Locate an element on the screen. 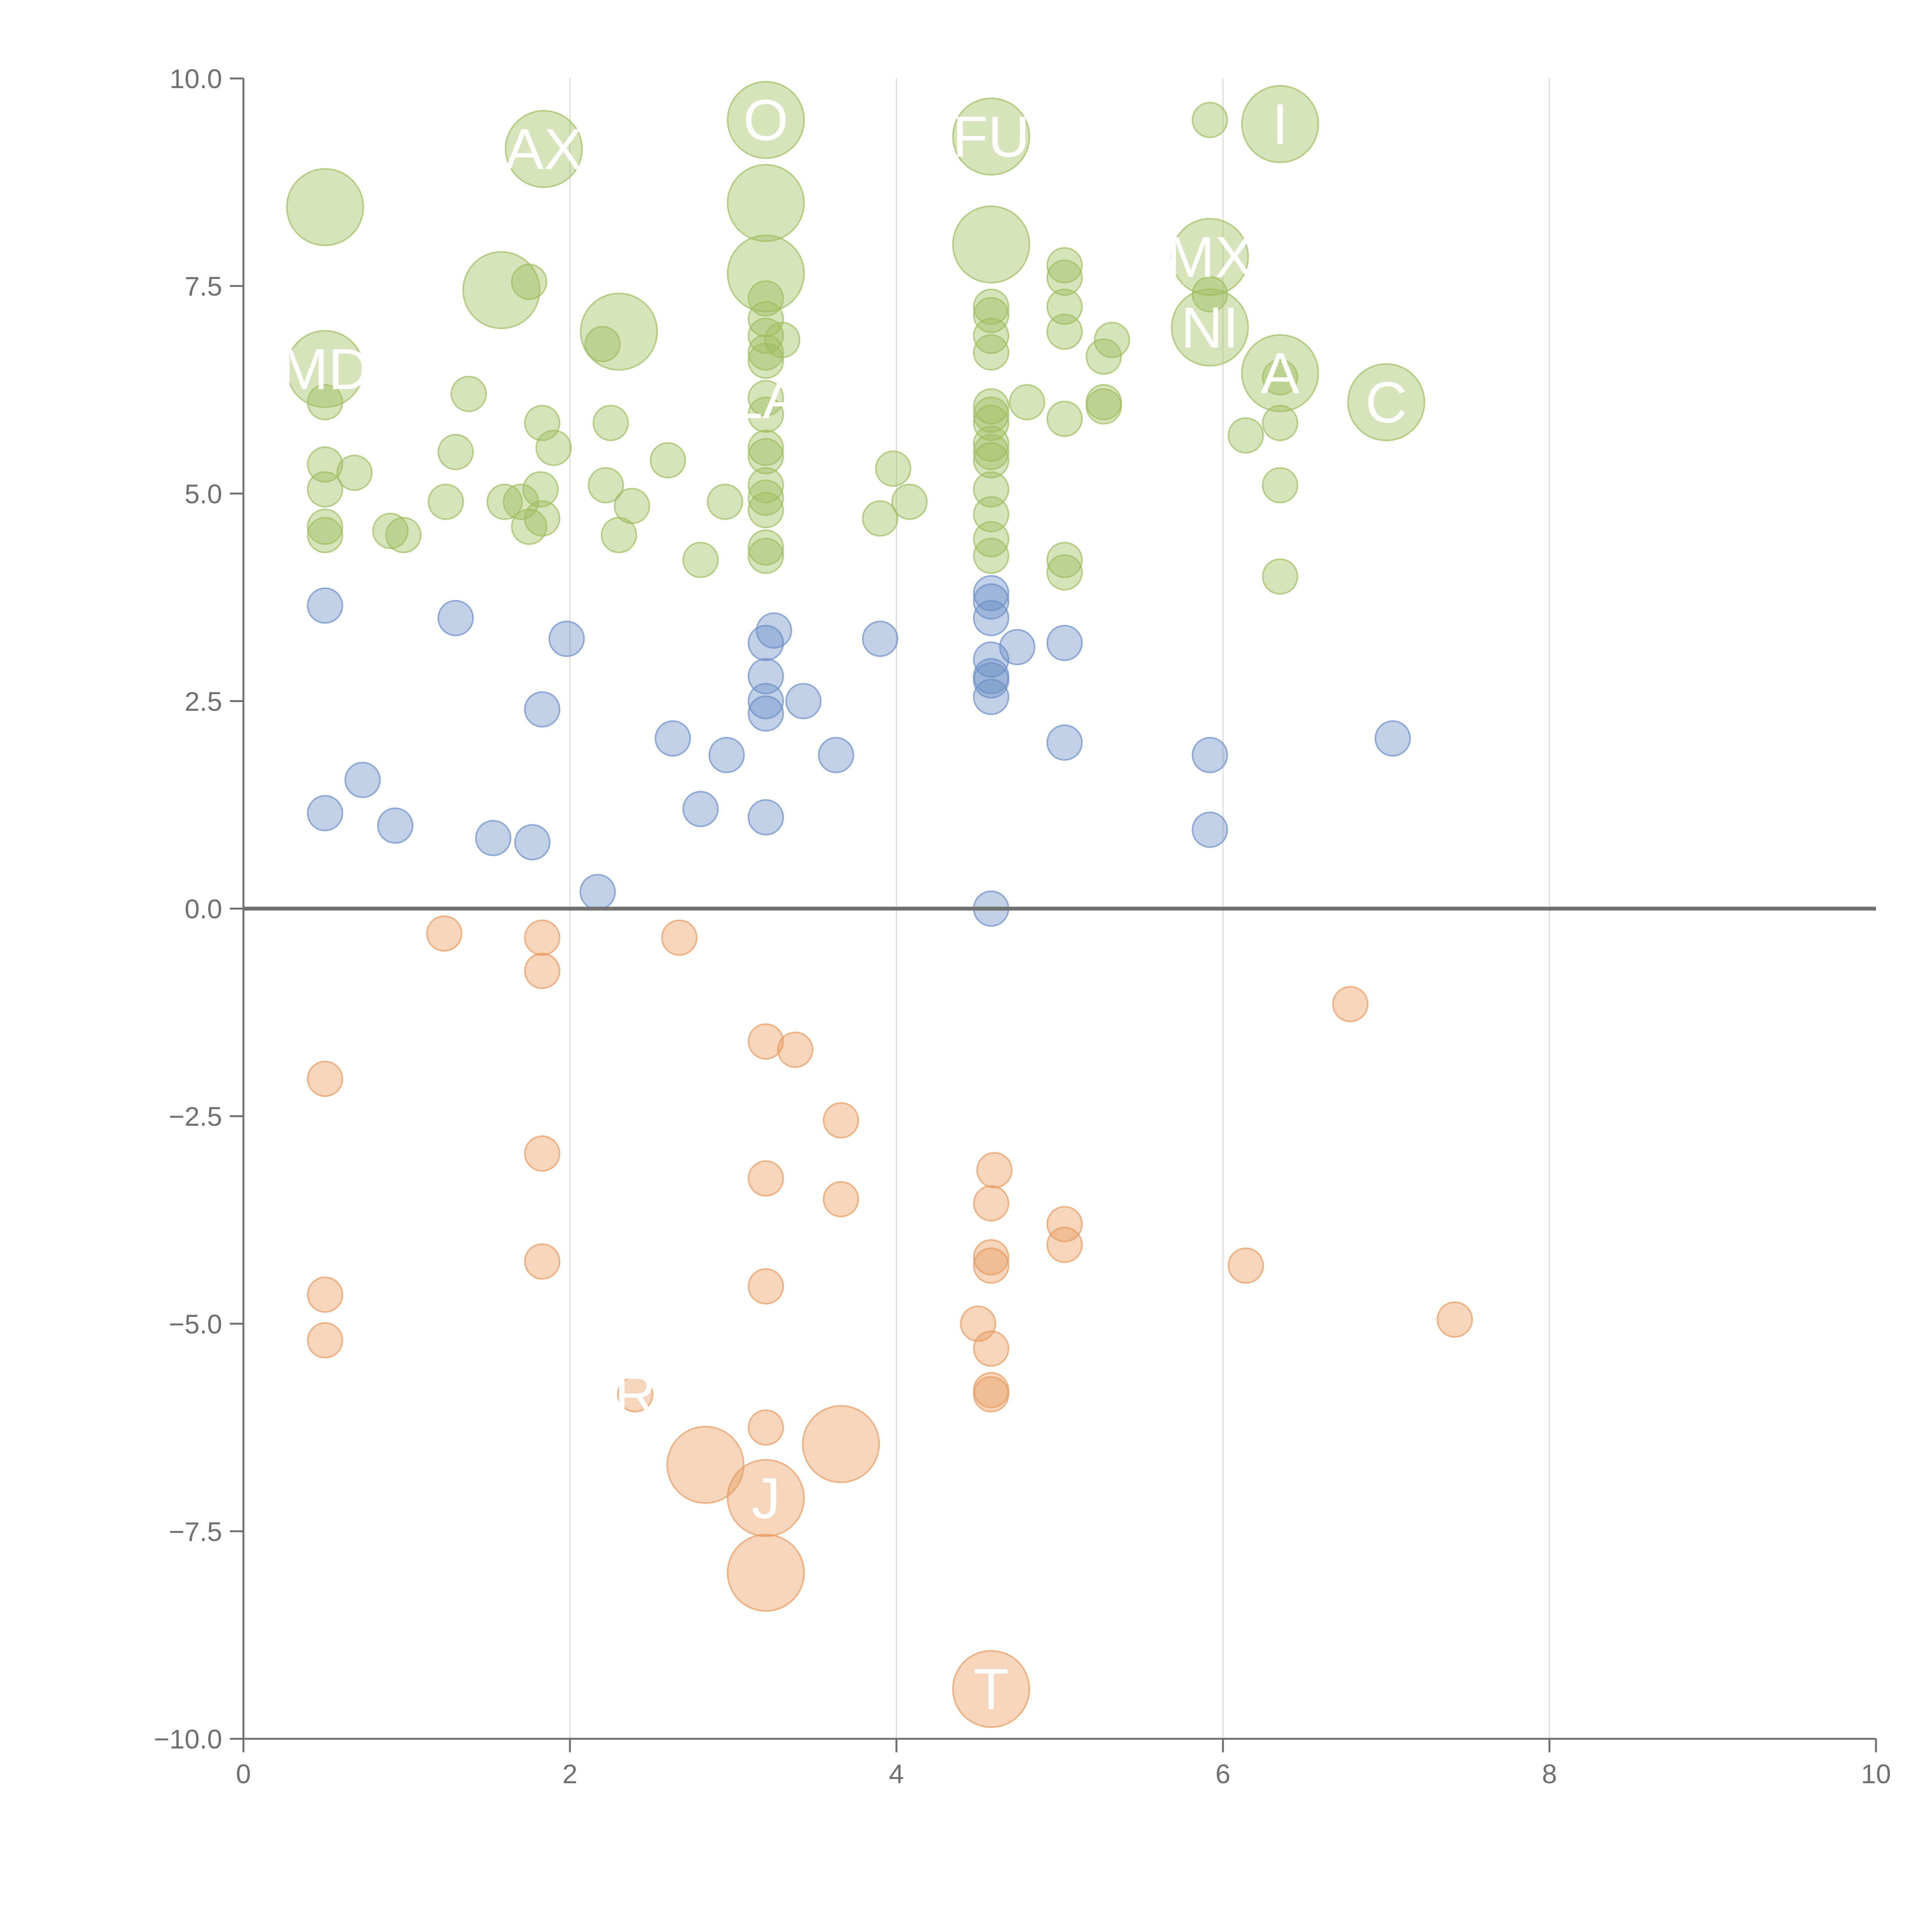 The height and width of the screenshot is (1932, 1932). y-tick-label: −2.5 is located at coordinates (196, 1117).